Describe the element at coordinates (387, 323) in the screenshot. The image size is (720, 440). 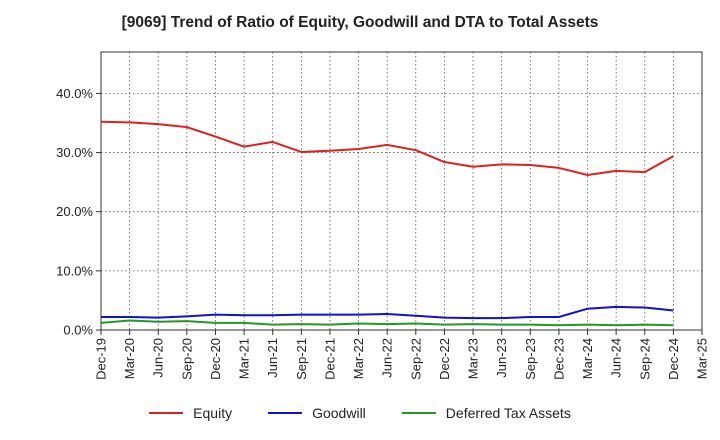
I see `series-line-deferred-tax-assets` at that location.